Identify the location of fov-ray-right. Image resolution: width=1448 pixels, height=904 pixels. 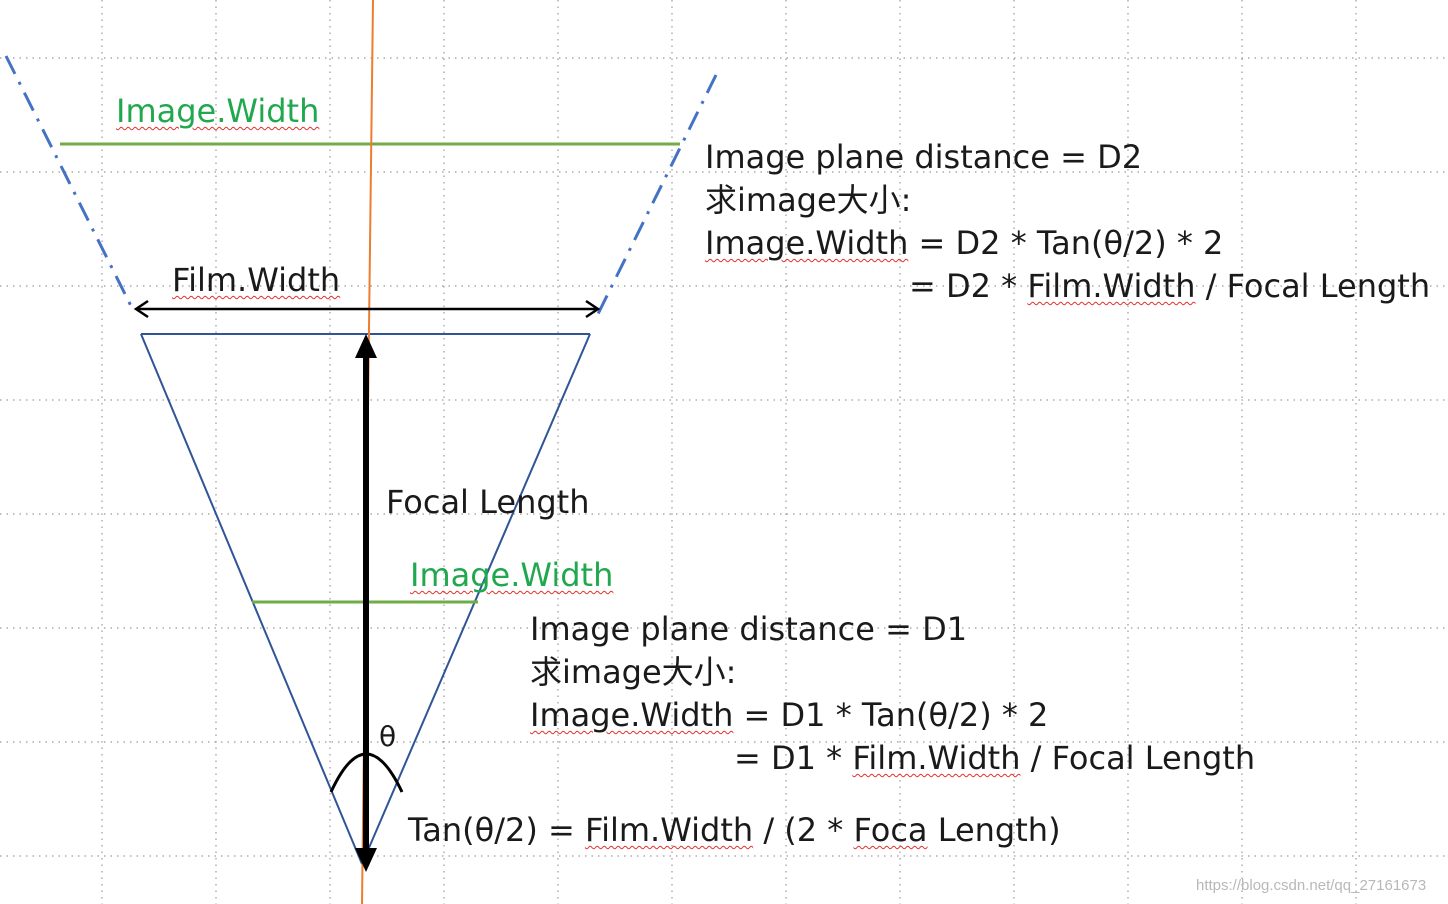
(656, 196).